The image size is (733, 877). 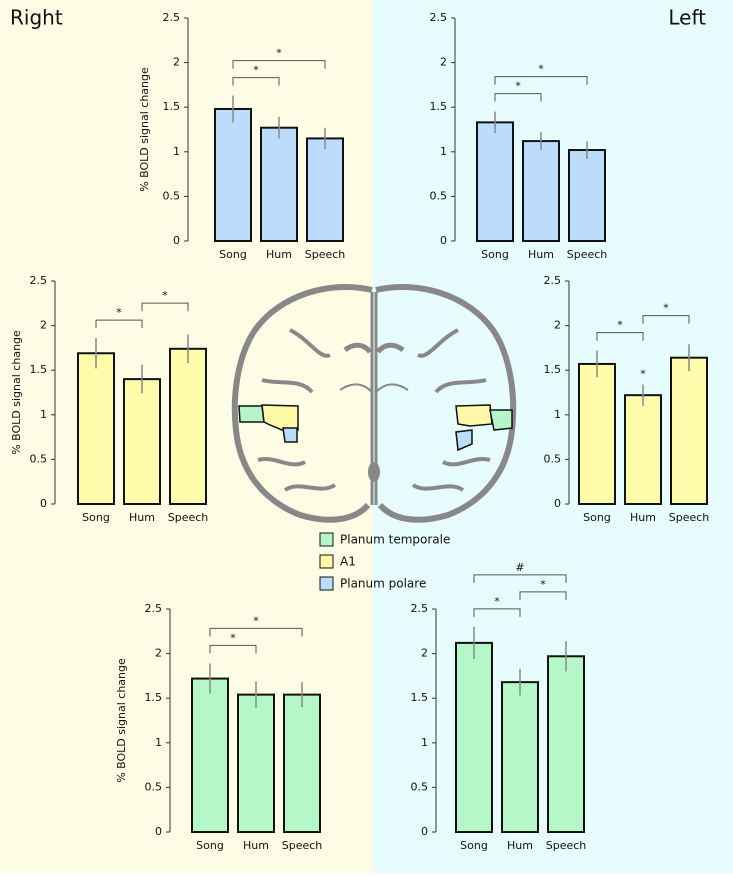 I want to click on legend-swatch, so click(x=326, y=583).